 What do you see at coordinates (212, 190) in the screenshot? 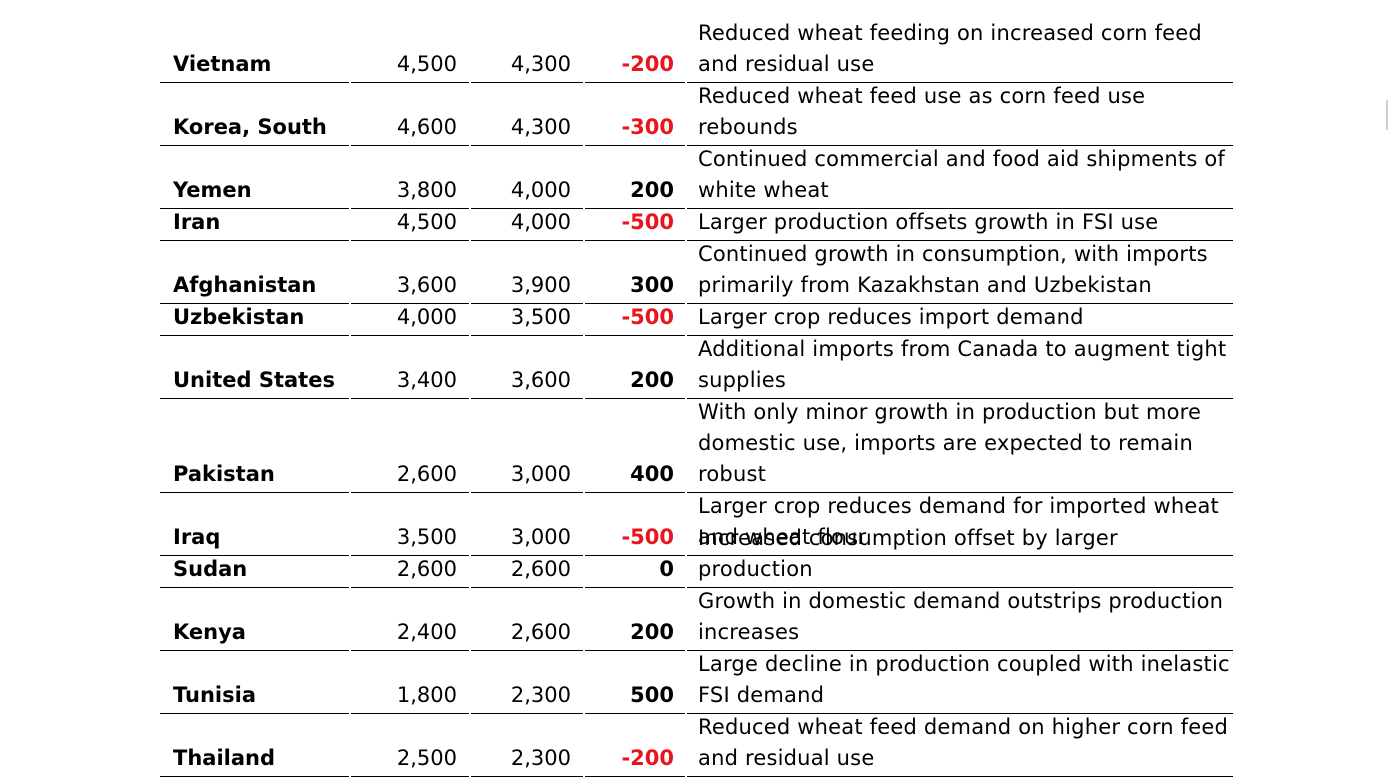
I see `country-cell: Yemen` at bounding box center [212, 190].